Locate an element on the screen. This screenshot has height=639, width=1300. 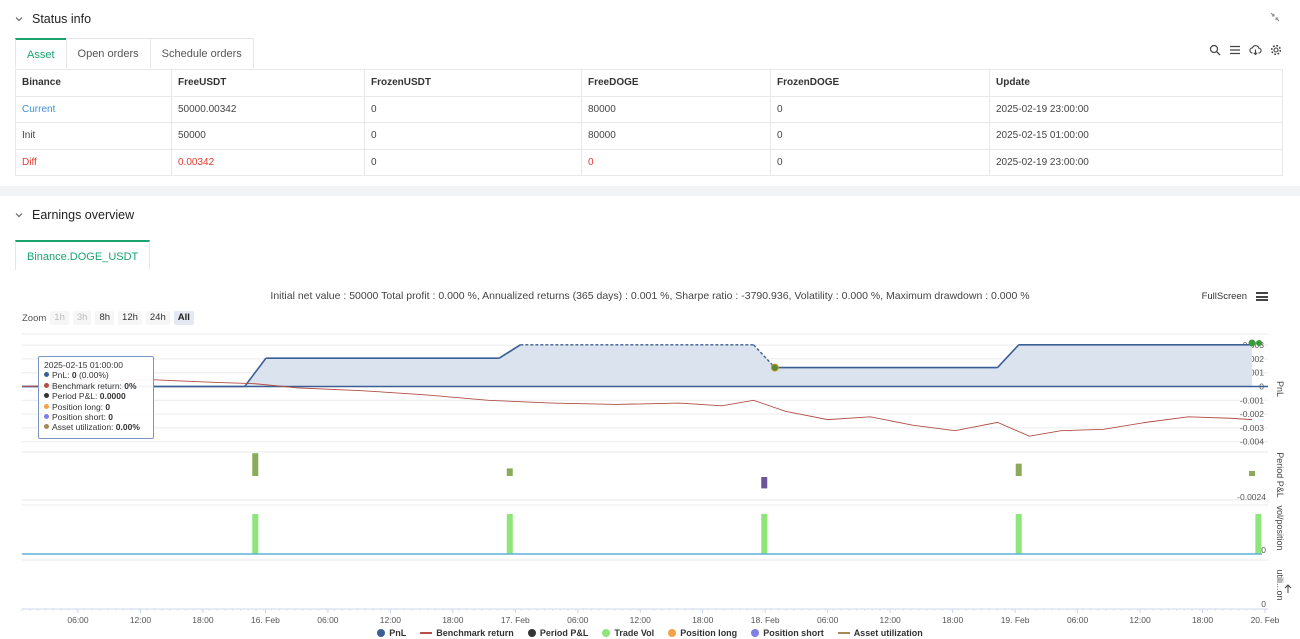
list-icon is located at coordinates (1235, 50).